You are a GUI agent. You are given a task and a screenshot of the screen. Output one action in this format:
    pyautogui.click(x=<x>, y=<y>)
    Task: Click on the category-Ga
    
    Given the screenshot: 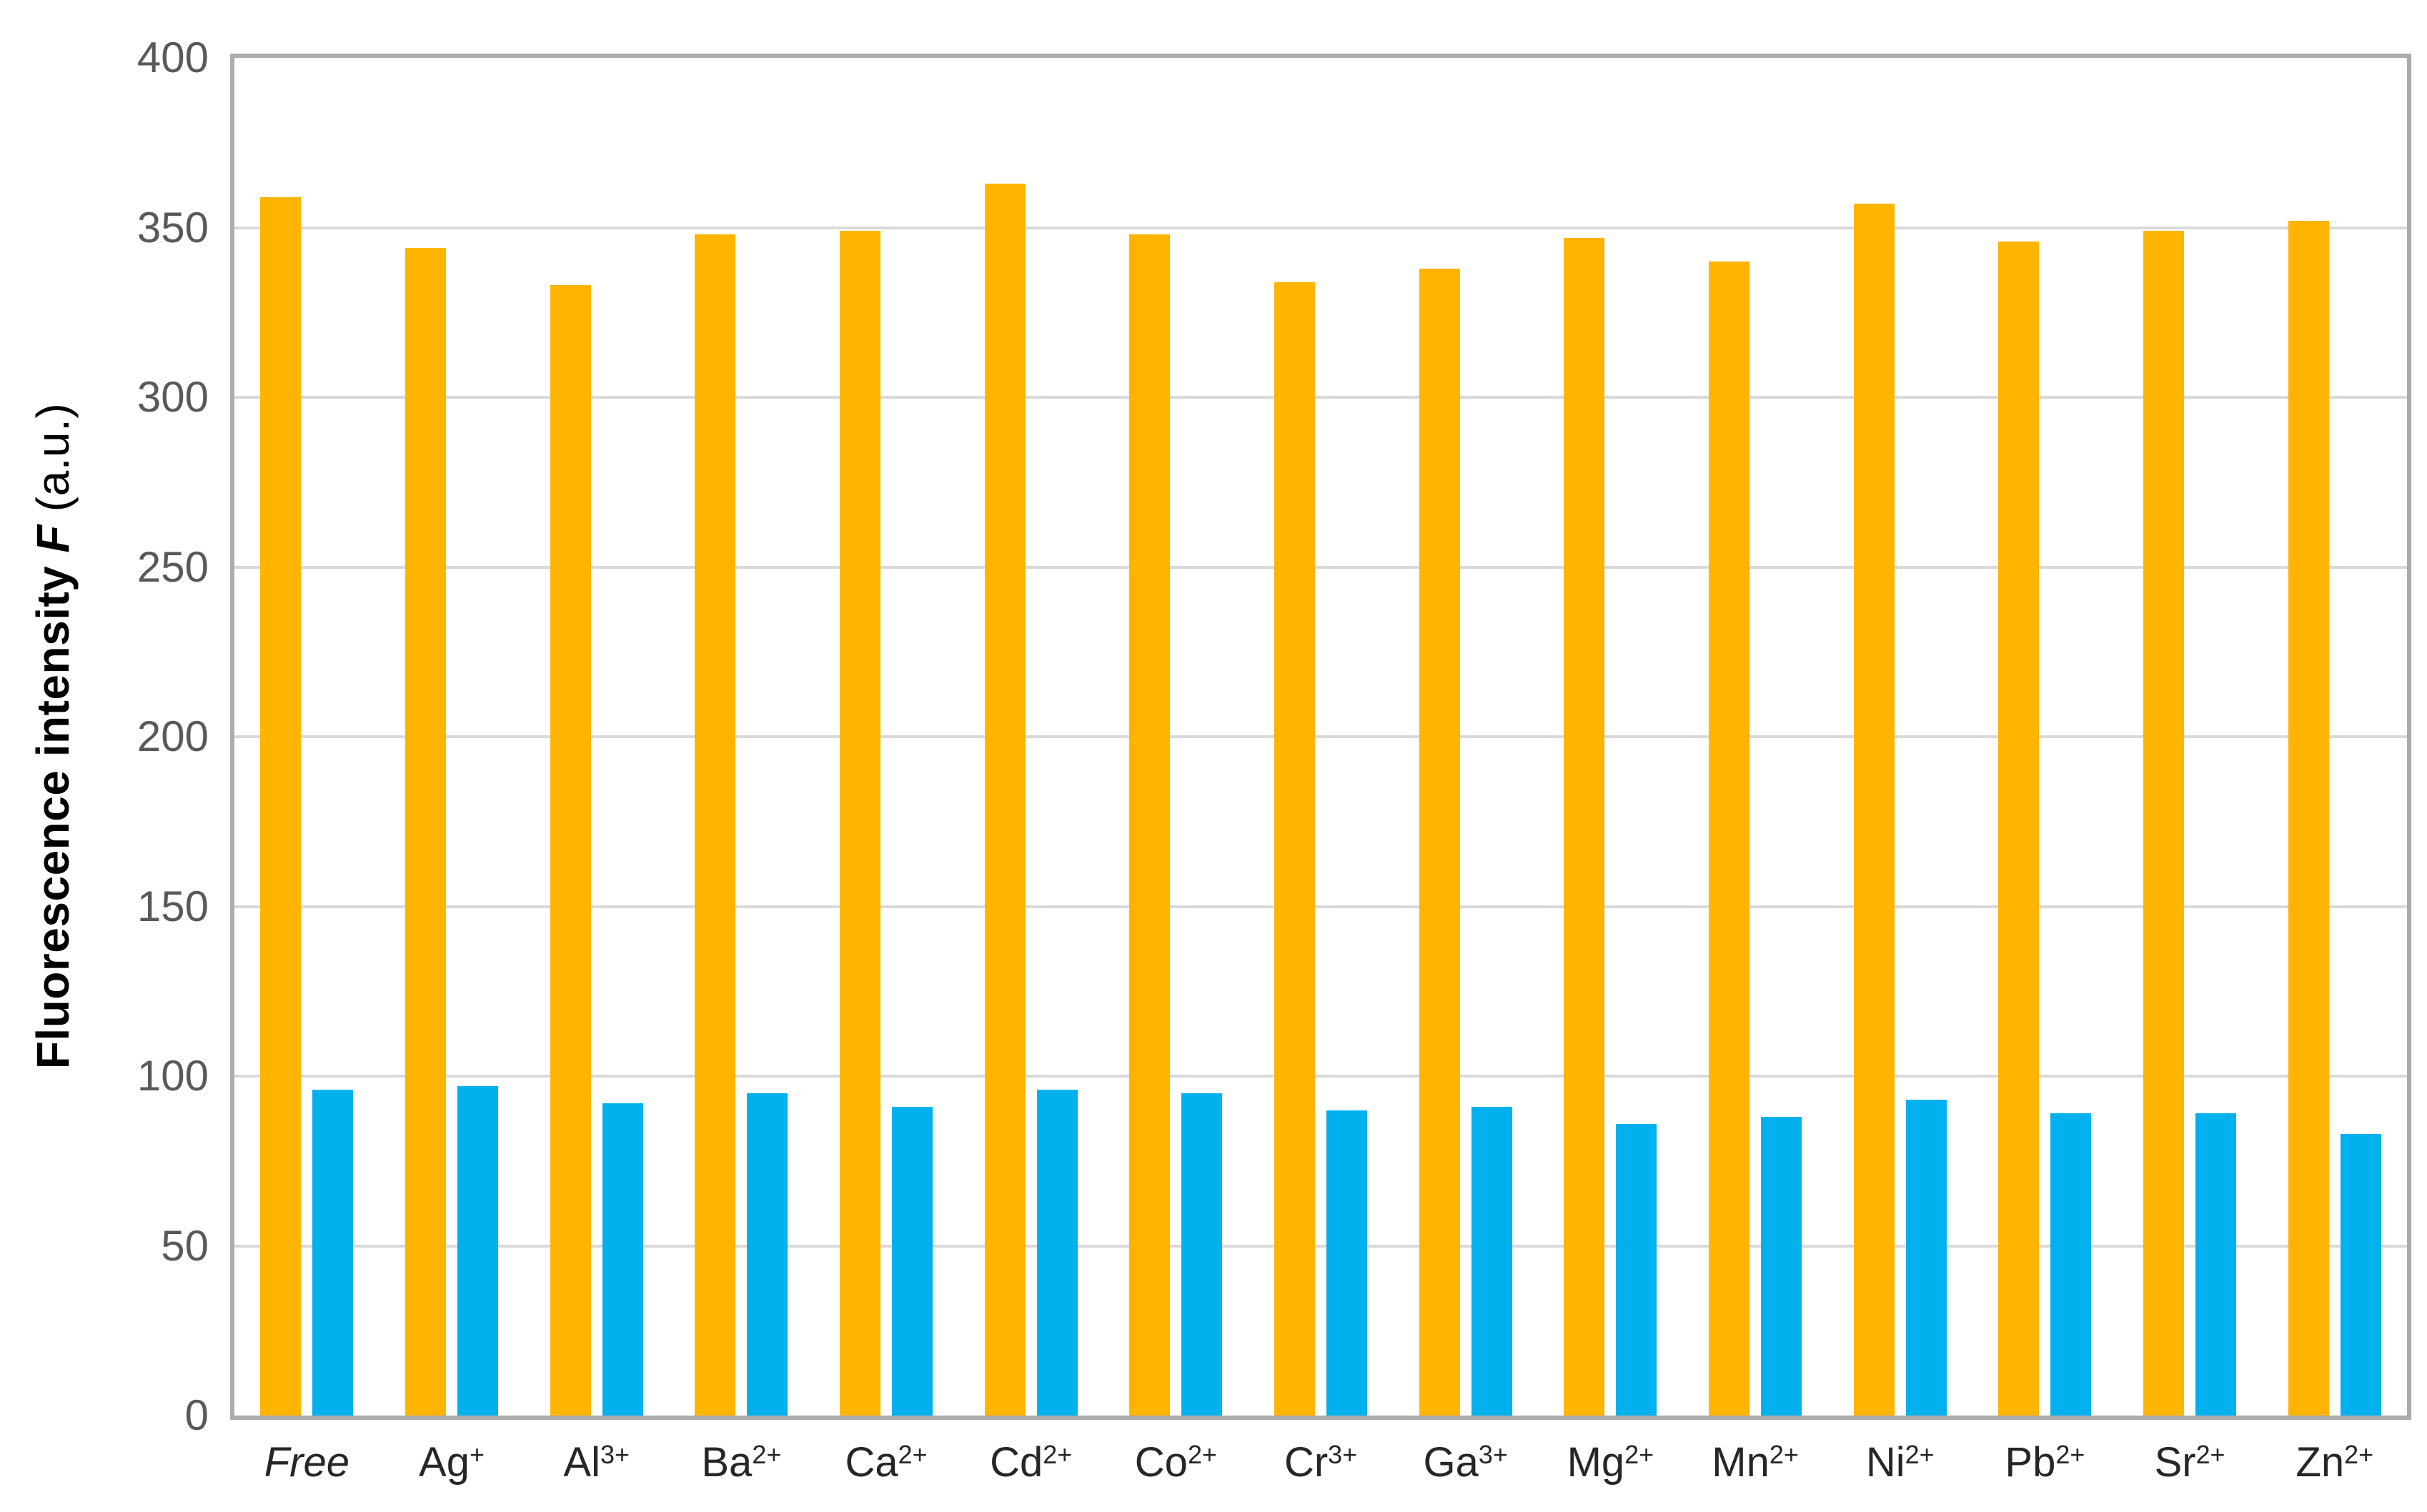 What is the action you would take?
    pyautogui.click(x=1465, y=737)
    